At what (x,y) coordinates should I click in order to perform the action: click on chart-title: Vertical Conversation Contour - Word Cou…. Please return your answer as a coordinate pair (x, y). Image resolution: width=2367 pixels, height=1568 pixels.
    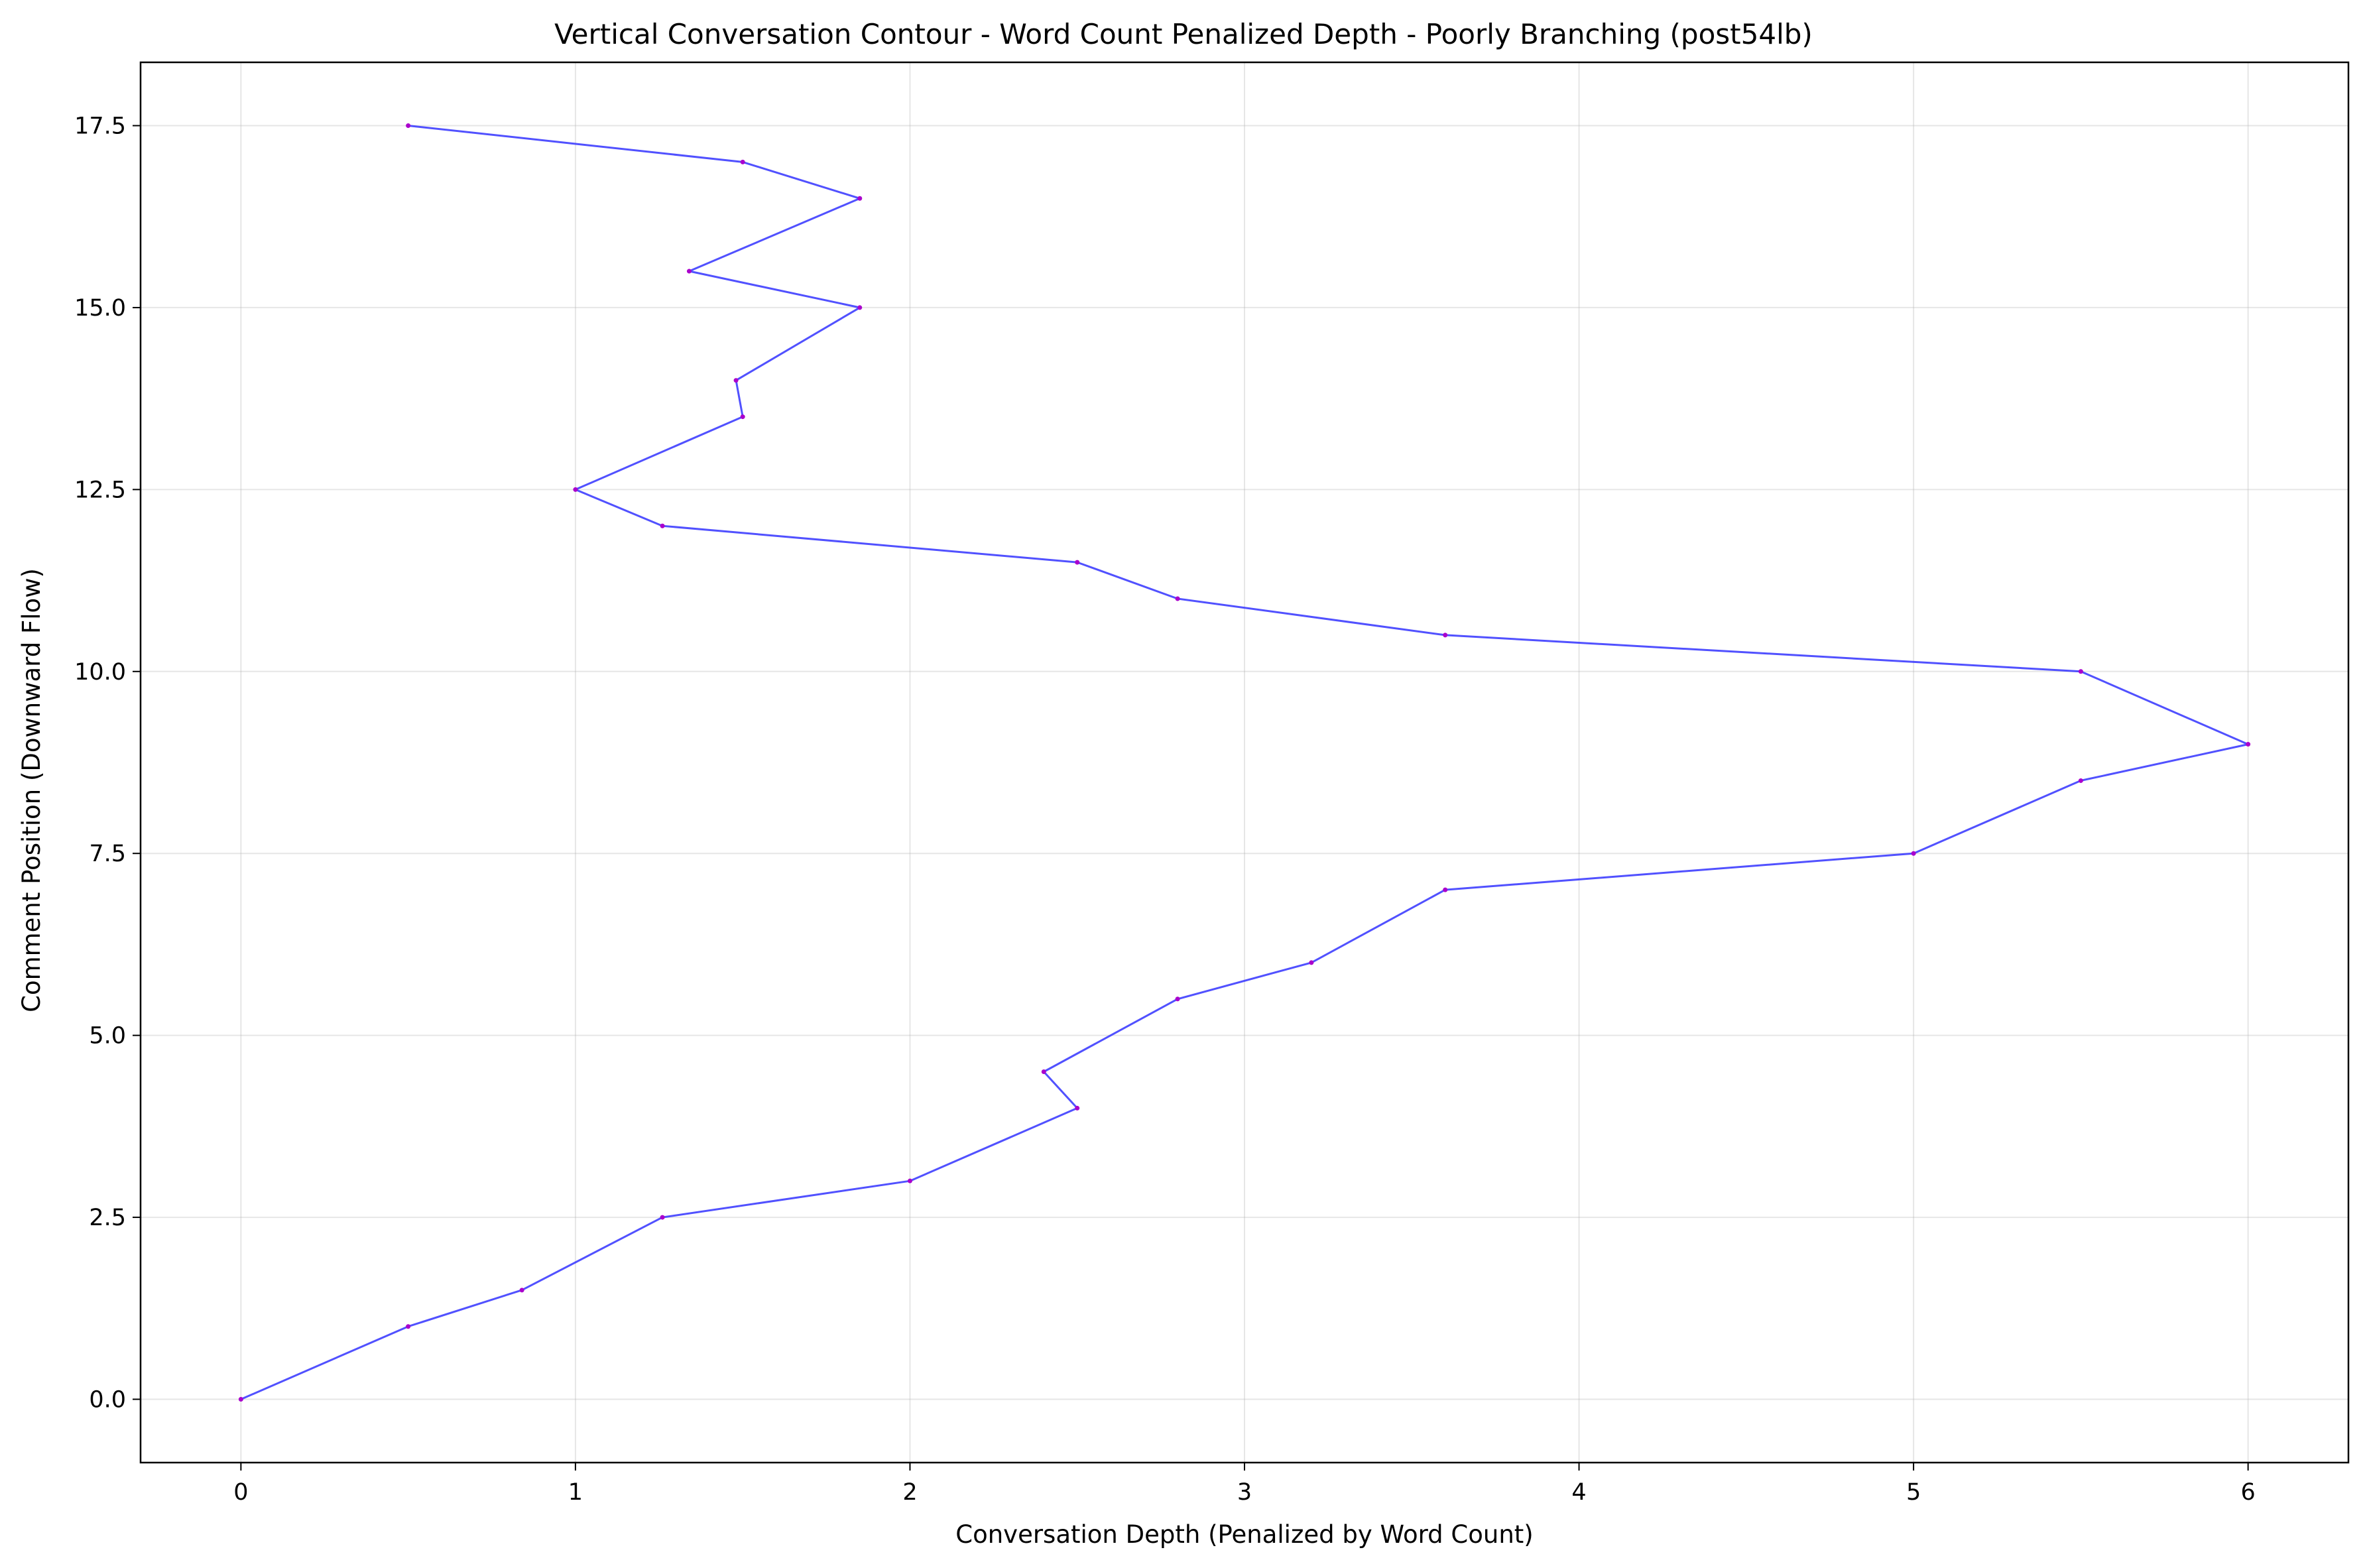
    Looking at the image, I should click on (1183, 34).